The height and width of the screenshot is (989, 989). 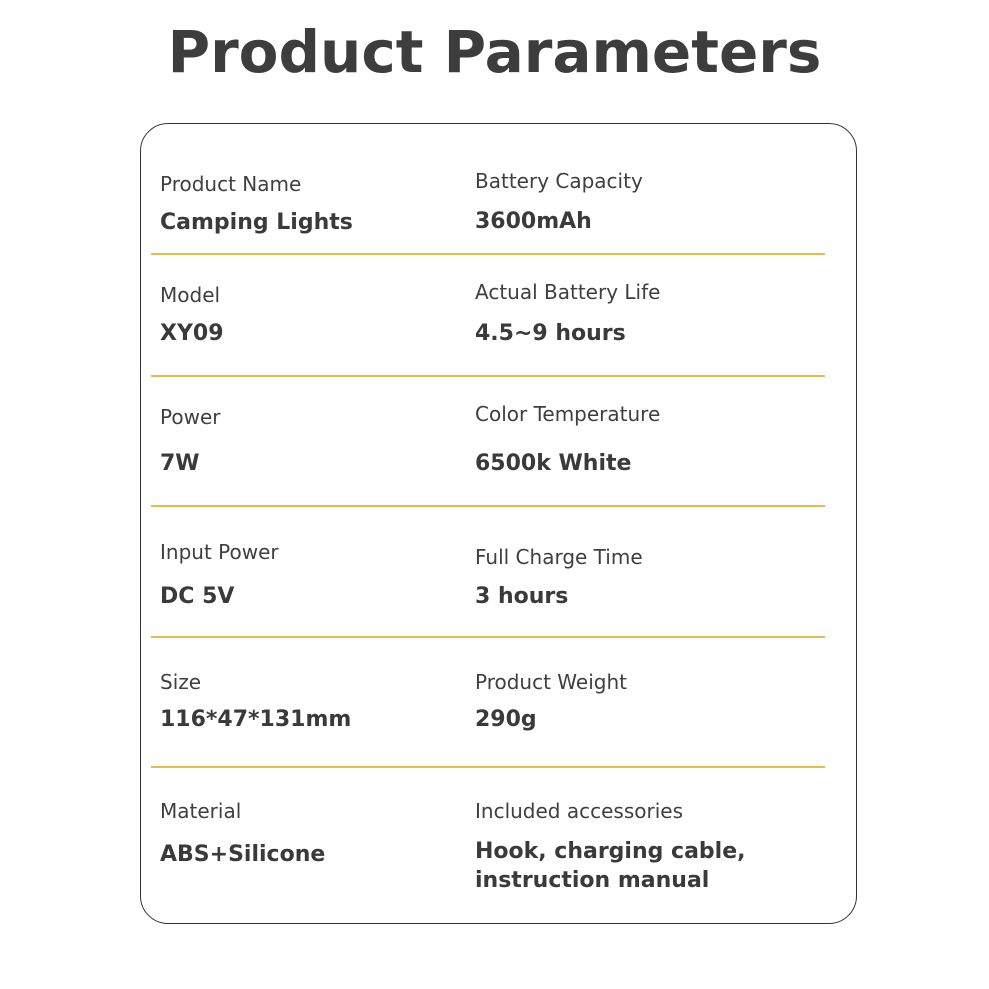 I want to click on param-label: Battery Capacity, so click(x=559, y=181).